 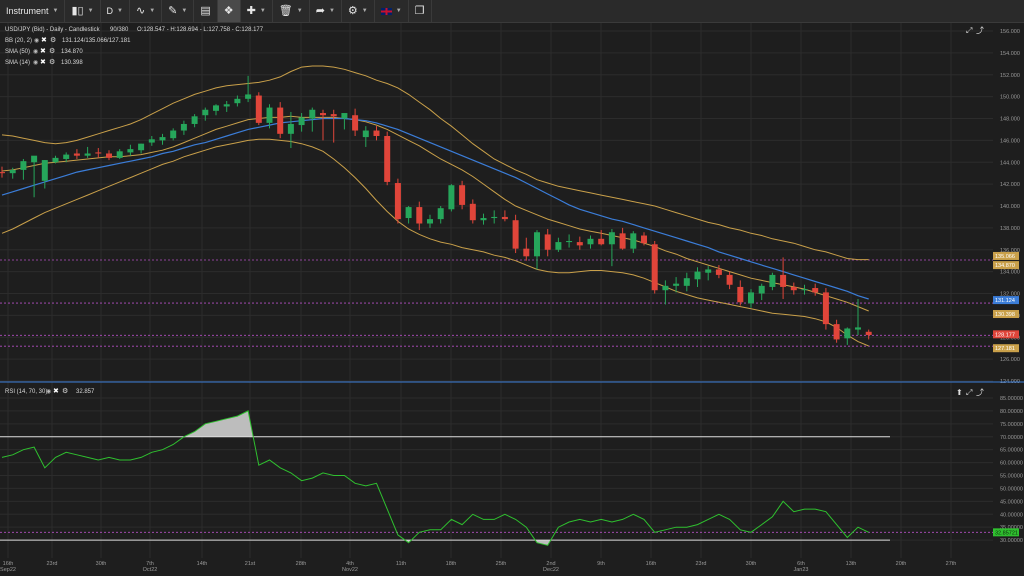 I want to click on price-tick-label: 152.000, so click(x=1010, y=76).